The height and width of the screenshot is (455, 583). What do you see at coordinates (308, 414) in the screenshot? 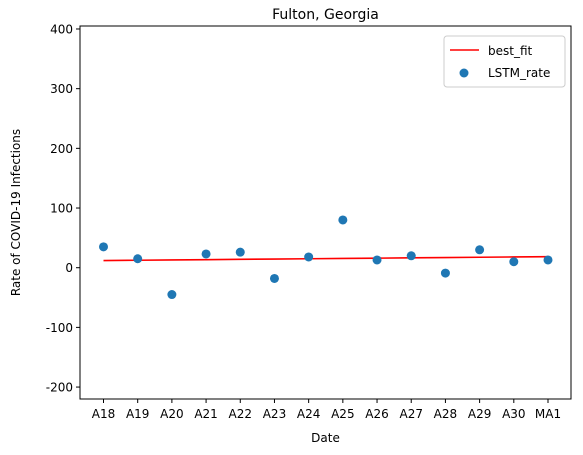
I see `x-tick-label: A24` at bounding box center [308, 414].